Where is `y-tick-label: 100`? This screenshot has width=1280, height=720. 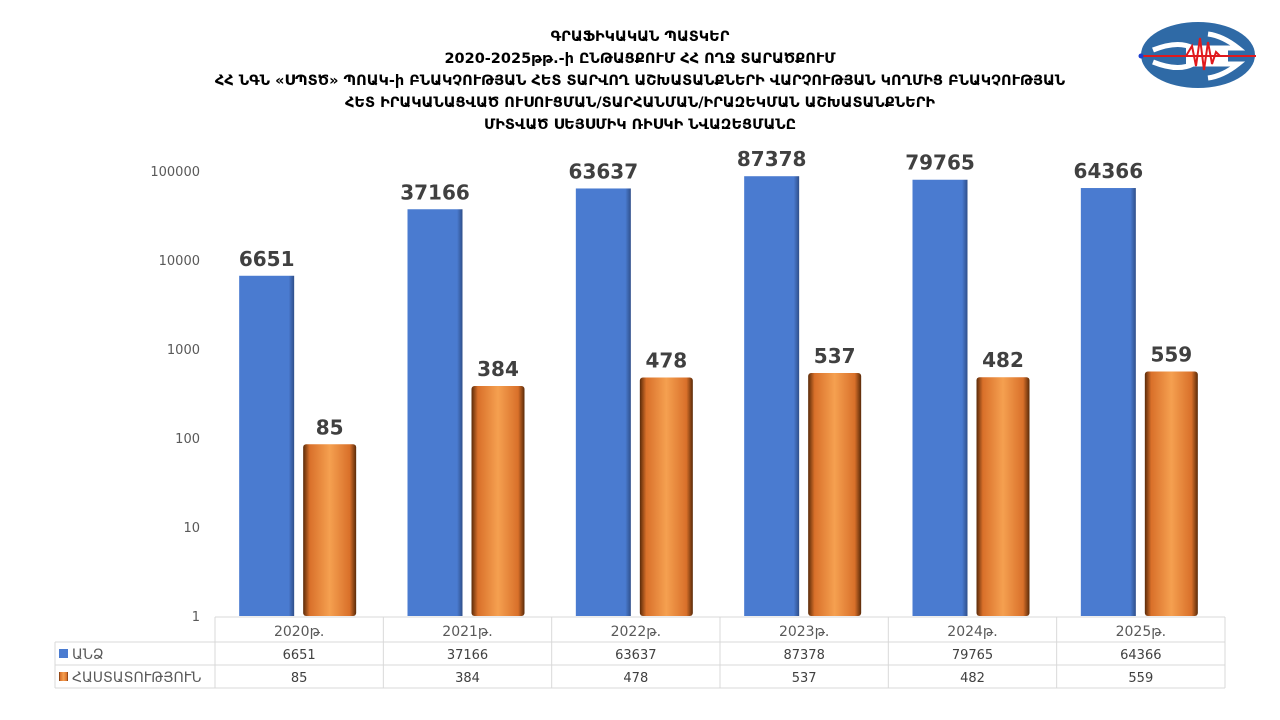
y-tick-label: 100 is located at coordinates (187, 439).